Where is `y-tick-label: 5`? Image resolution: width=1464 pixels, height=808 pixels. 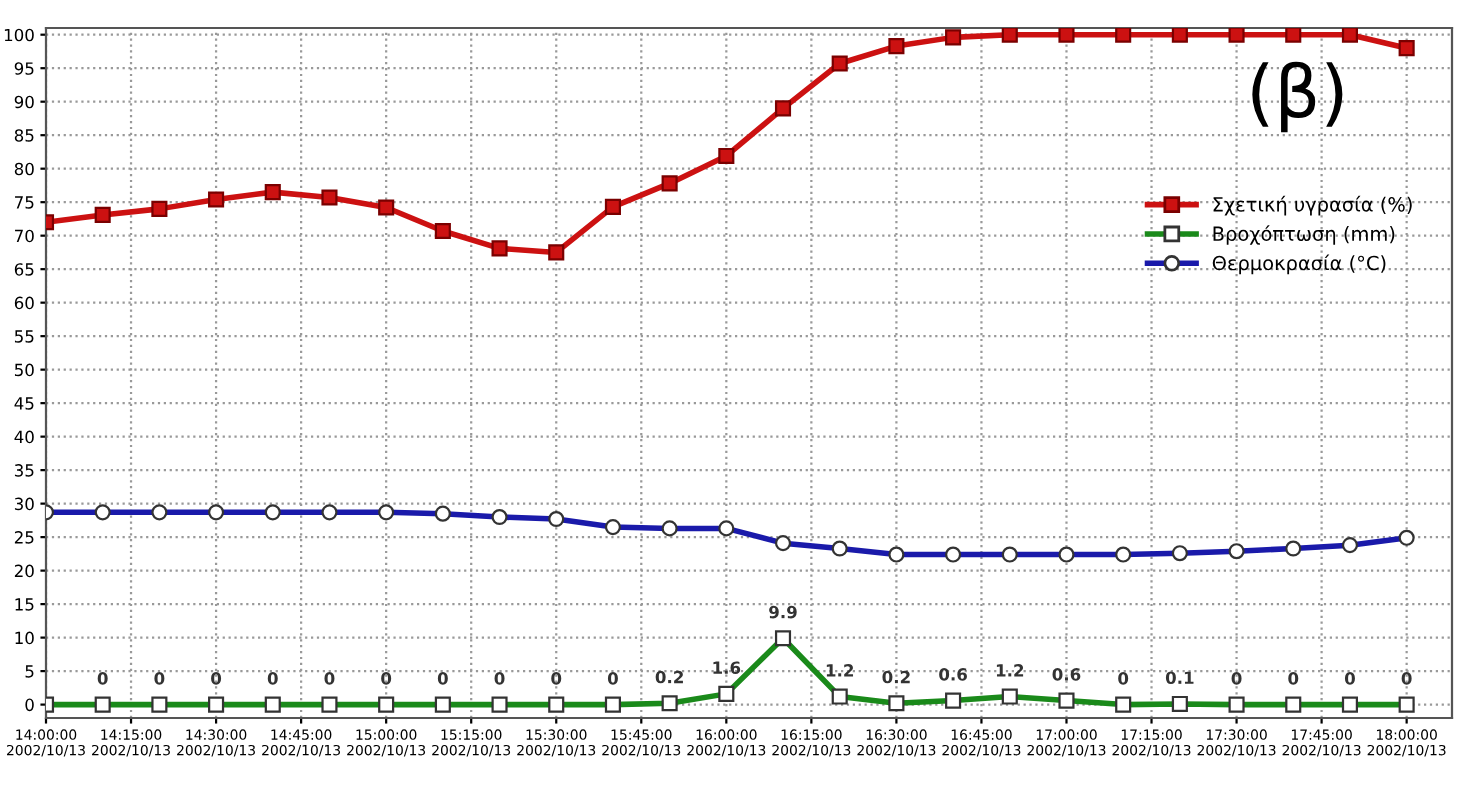
y-tick-label: 5 is located at coordinates (29, 671).